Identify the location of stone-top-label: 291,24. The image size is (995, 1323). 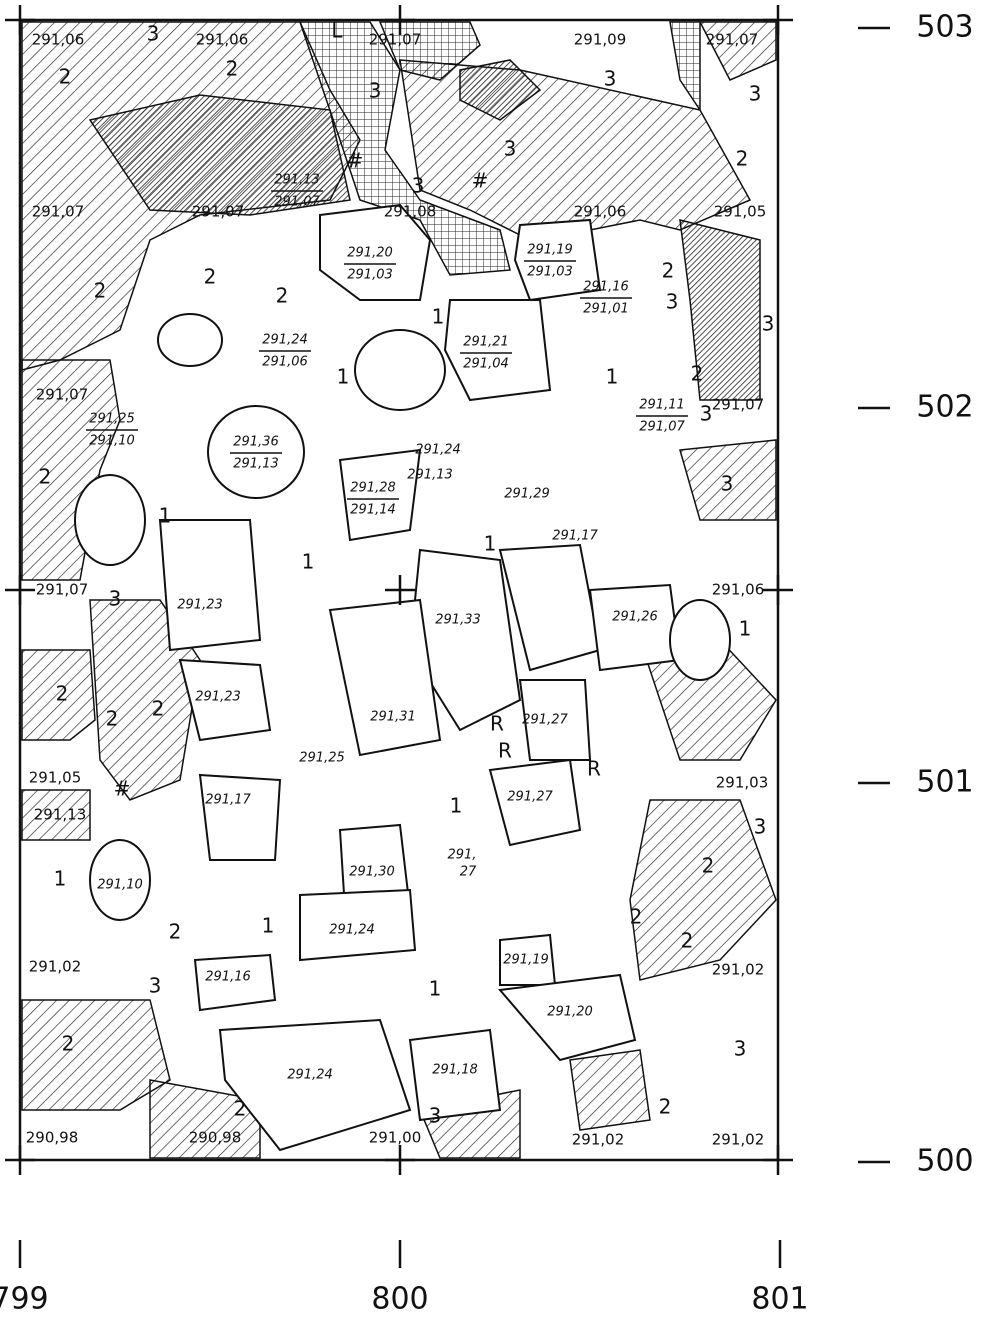
(285, 340).